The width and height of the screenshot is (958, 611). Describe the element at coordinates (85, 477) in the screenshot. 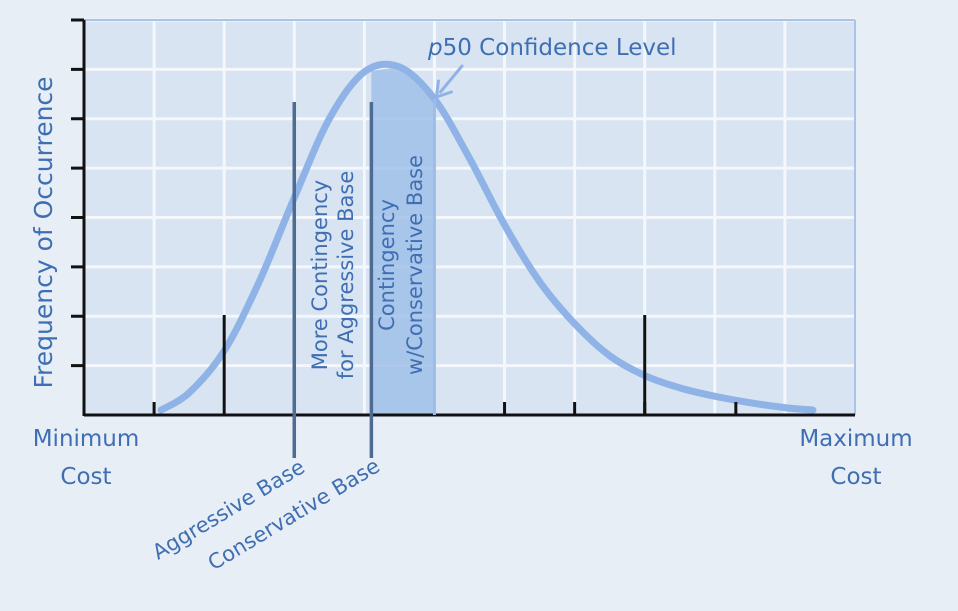

I see `x-min-label-line2: Cost` at that location.